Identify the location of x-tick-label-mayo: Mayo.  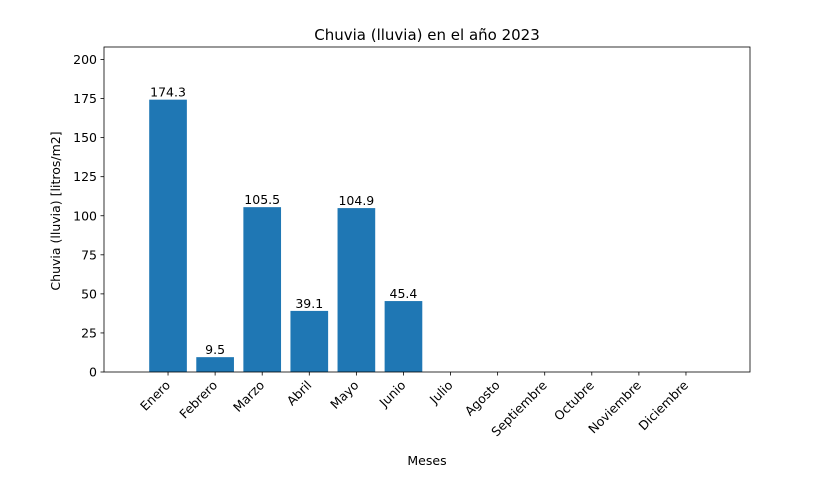
(344, 395).